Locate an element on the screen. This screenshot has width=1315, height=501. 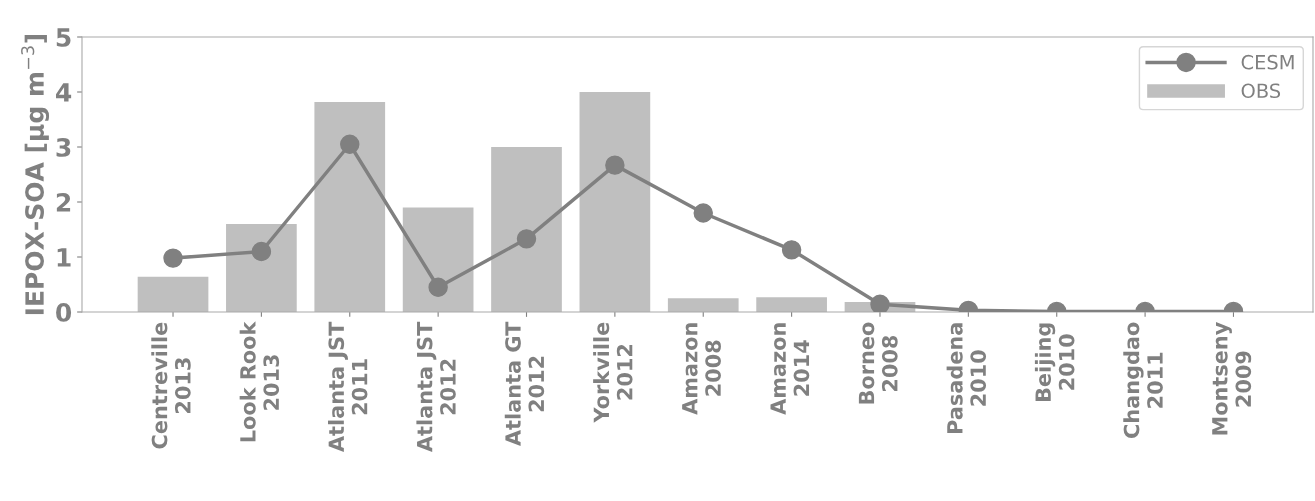
x-tick-label: Montseny 2009 is located at coordinates (1232, 378).